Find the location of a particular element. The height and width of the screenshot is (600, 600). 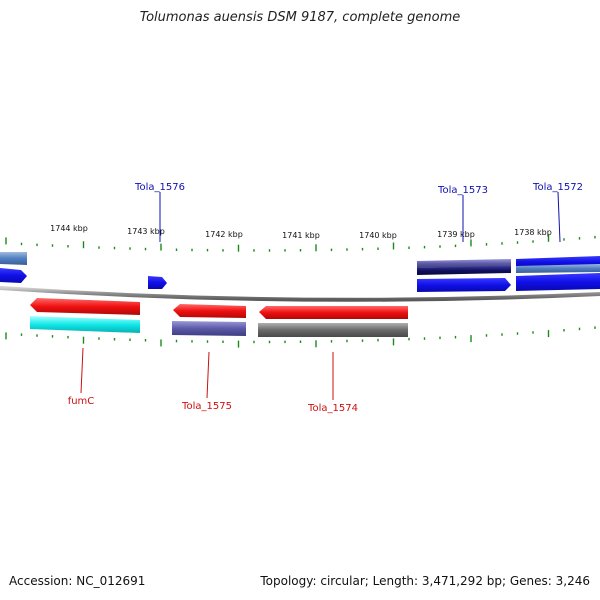

lower-tick-ring is located at coordinates (300, 337).